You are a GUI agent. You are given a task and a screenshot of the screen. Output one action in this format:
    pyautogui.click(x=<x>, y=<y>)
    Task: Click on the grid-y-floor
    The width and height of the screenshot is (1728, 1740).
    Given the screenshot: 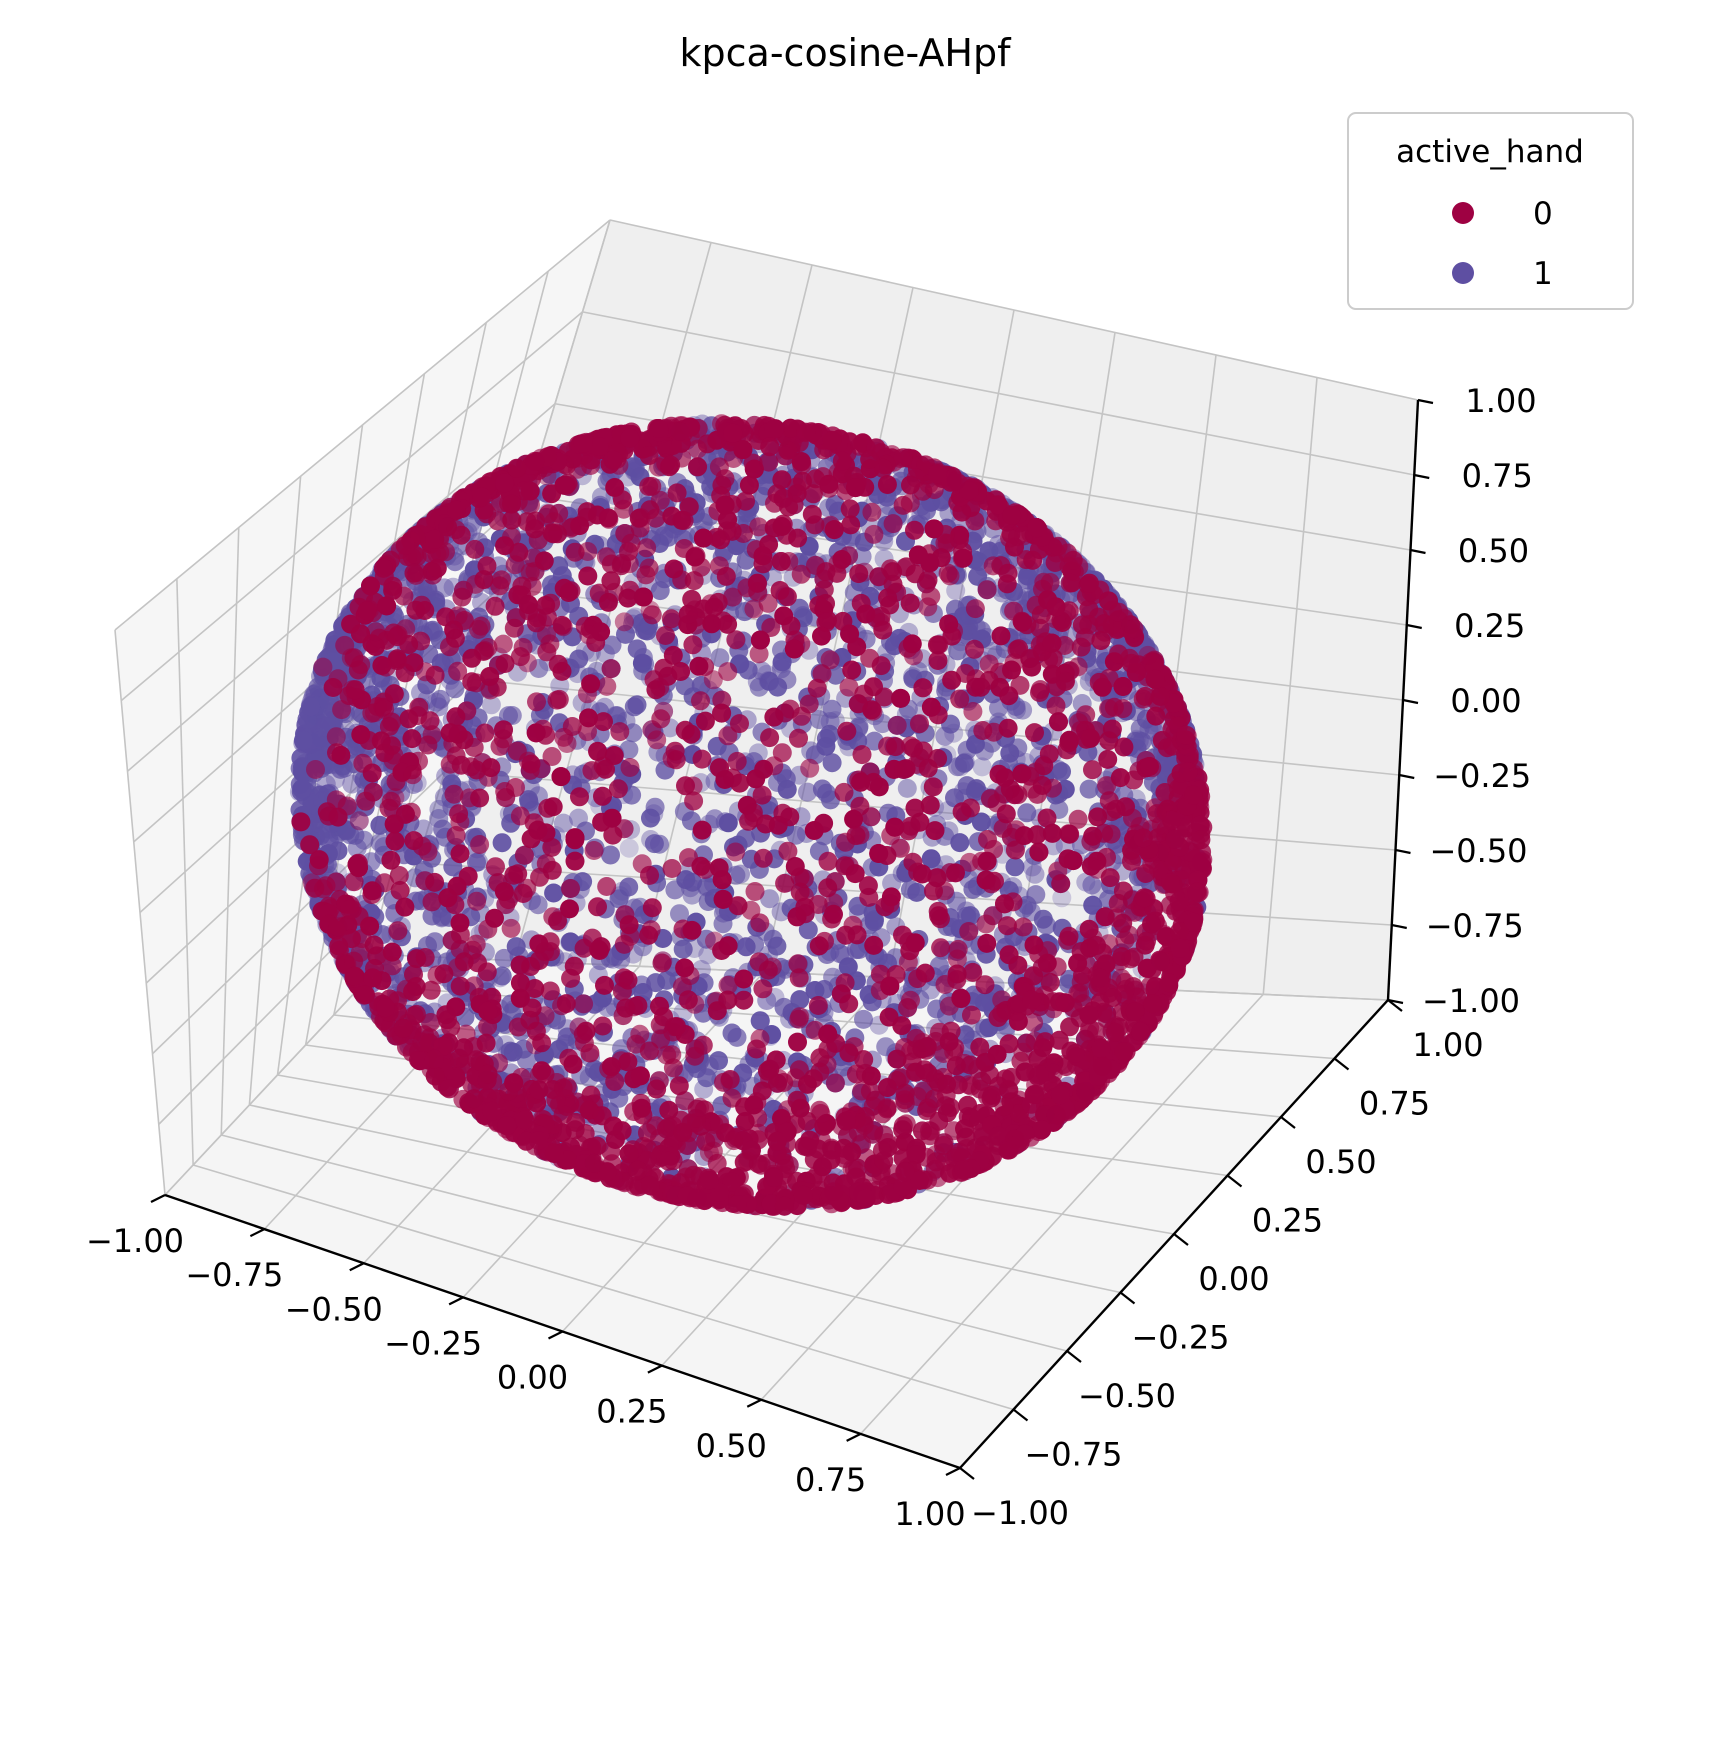 What is the action you would take?
    pyautogui.click(x=726, y=1154)
    